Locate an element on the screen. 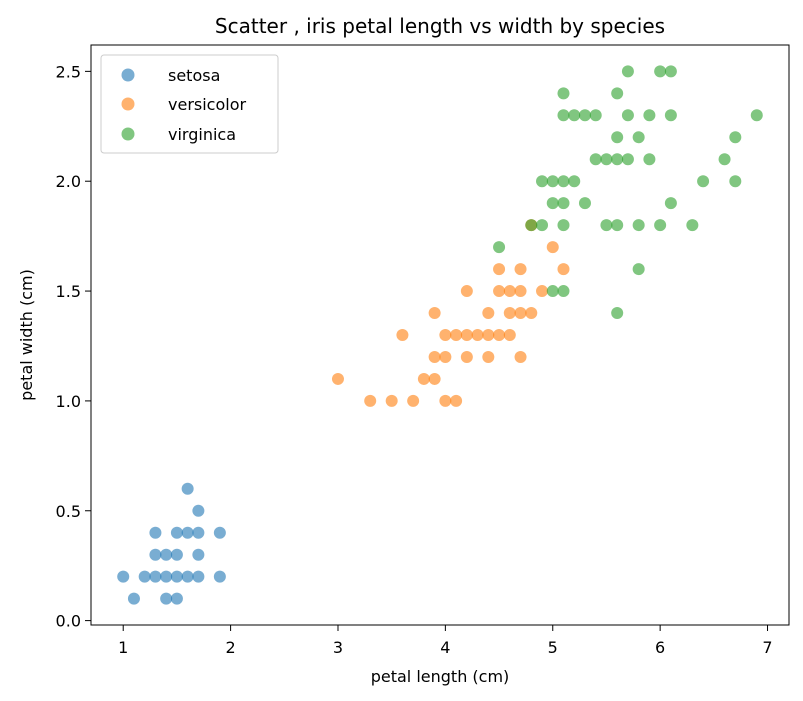 The width and height of the screenshot is (803, 701). legend-marker-virginica is located at coordinates (128, 134).